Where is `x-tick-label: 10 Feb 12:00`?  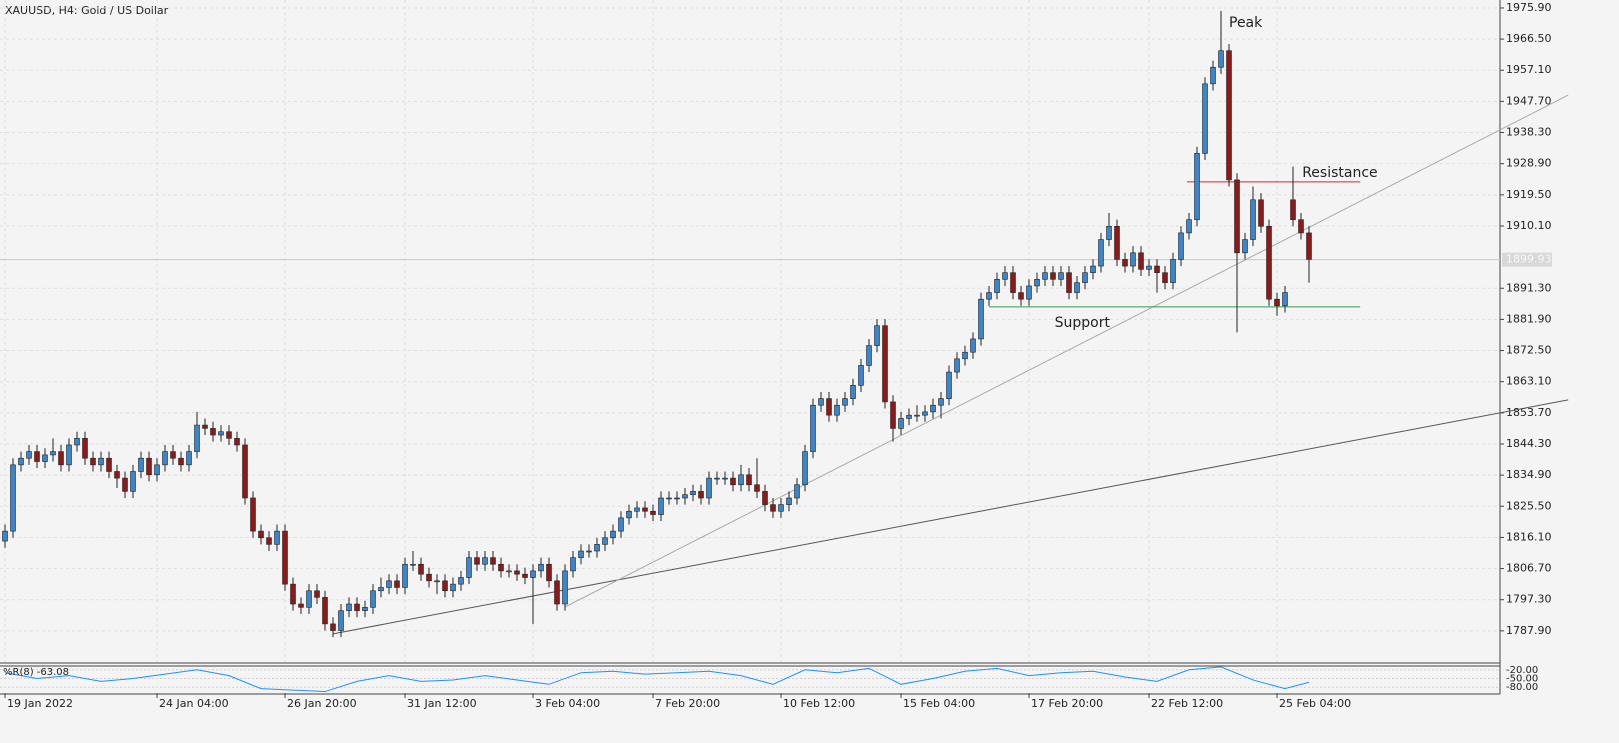
x-tick-label: 10 Feb 12:00 is located at coordinates (819, 703).